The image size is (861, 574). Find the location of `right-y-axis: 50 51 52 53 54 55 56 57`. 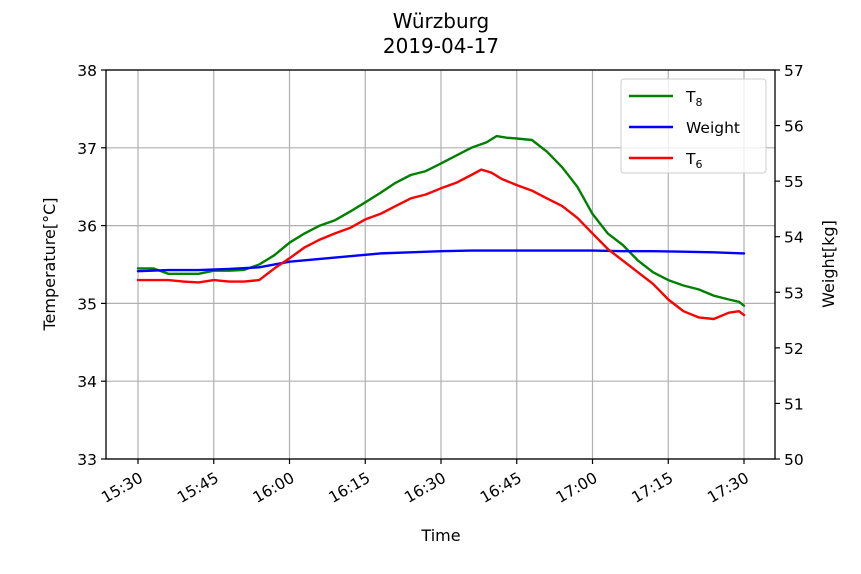

right-y-axis: 50 51 52 53 54 55 56 57 is located at coordinates (789, 265).